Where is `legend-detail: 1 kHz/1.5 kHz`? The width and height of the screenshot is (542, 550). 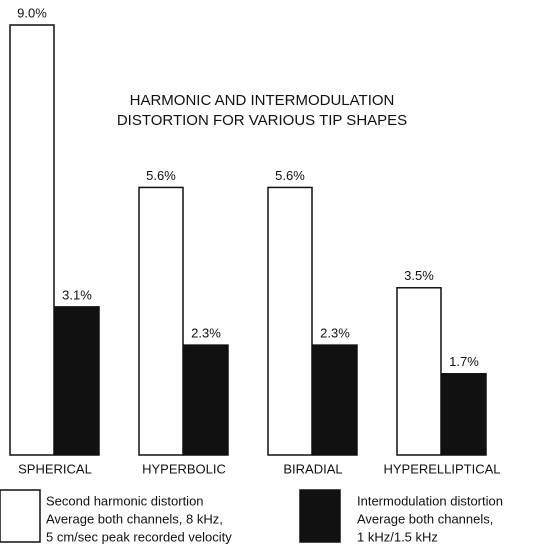 legend-detail: 1 kHz/1.5 kHz is located at coordinates (397, 536).